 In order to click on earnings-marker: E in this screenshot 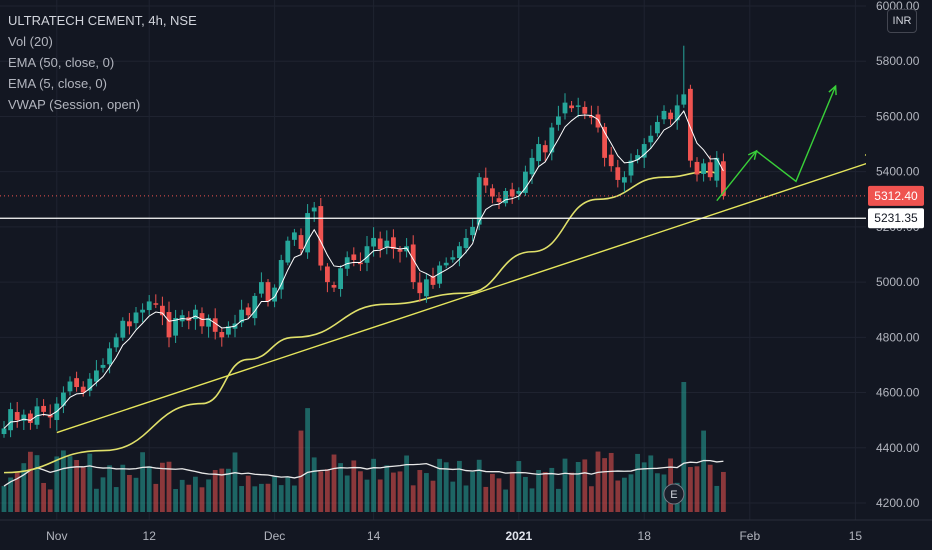, I will do `click(674, 494)`.